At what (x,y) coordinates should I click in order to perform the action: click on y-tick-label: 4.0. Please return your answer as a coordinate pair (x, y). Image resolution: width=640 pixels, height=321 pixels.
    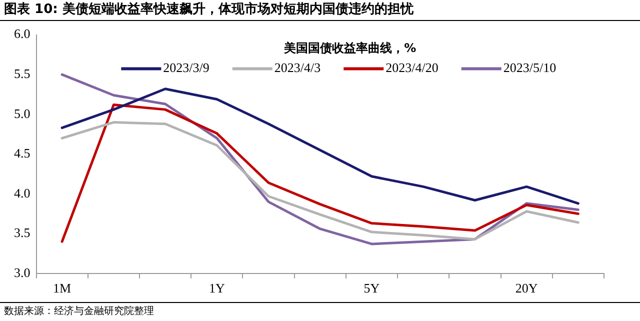
    Looking at the image, I should click on (22, 192).